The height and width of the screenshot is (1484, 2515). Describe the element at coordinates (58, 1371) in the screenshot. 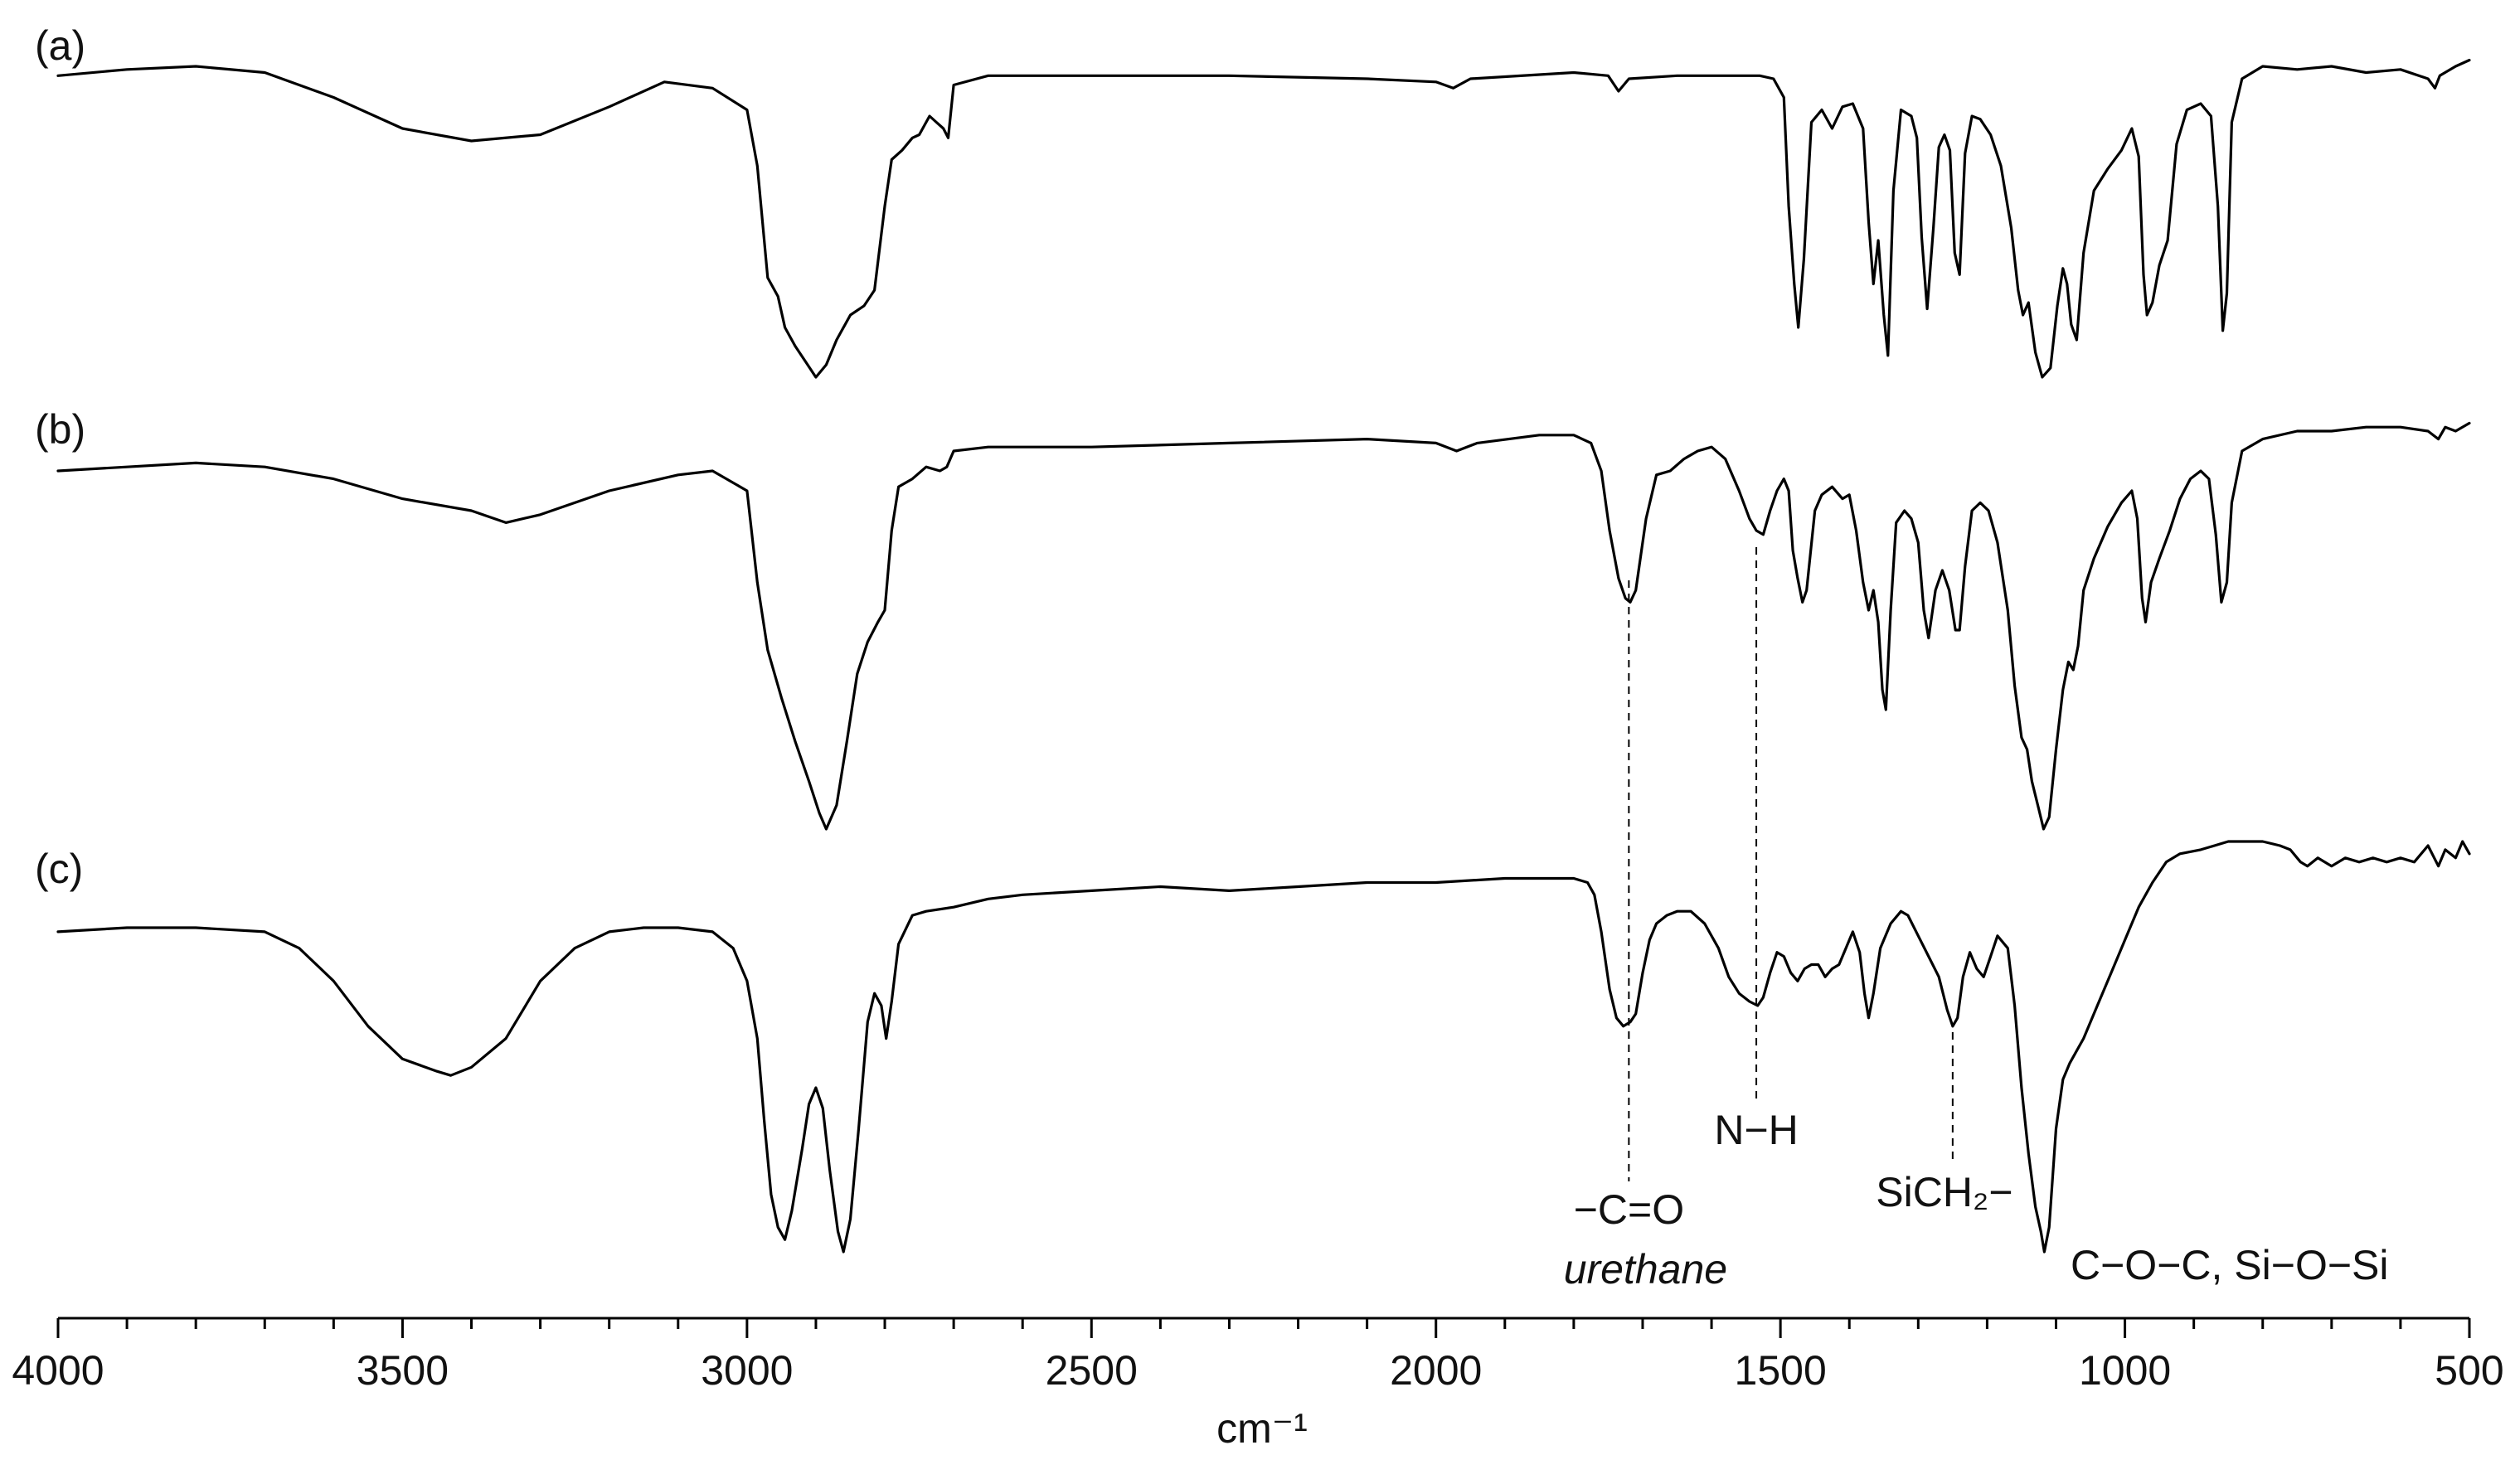

I see `x-tick-label: 4000` at that location.